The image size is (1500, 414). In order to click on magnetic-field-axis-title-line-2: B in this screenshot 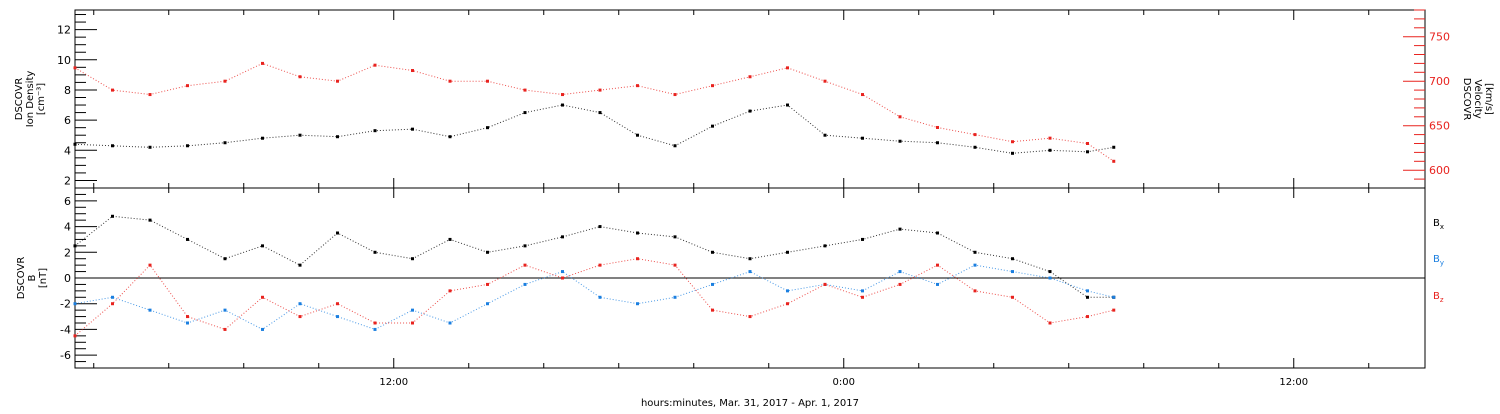, I will do `click(32, 277)`.